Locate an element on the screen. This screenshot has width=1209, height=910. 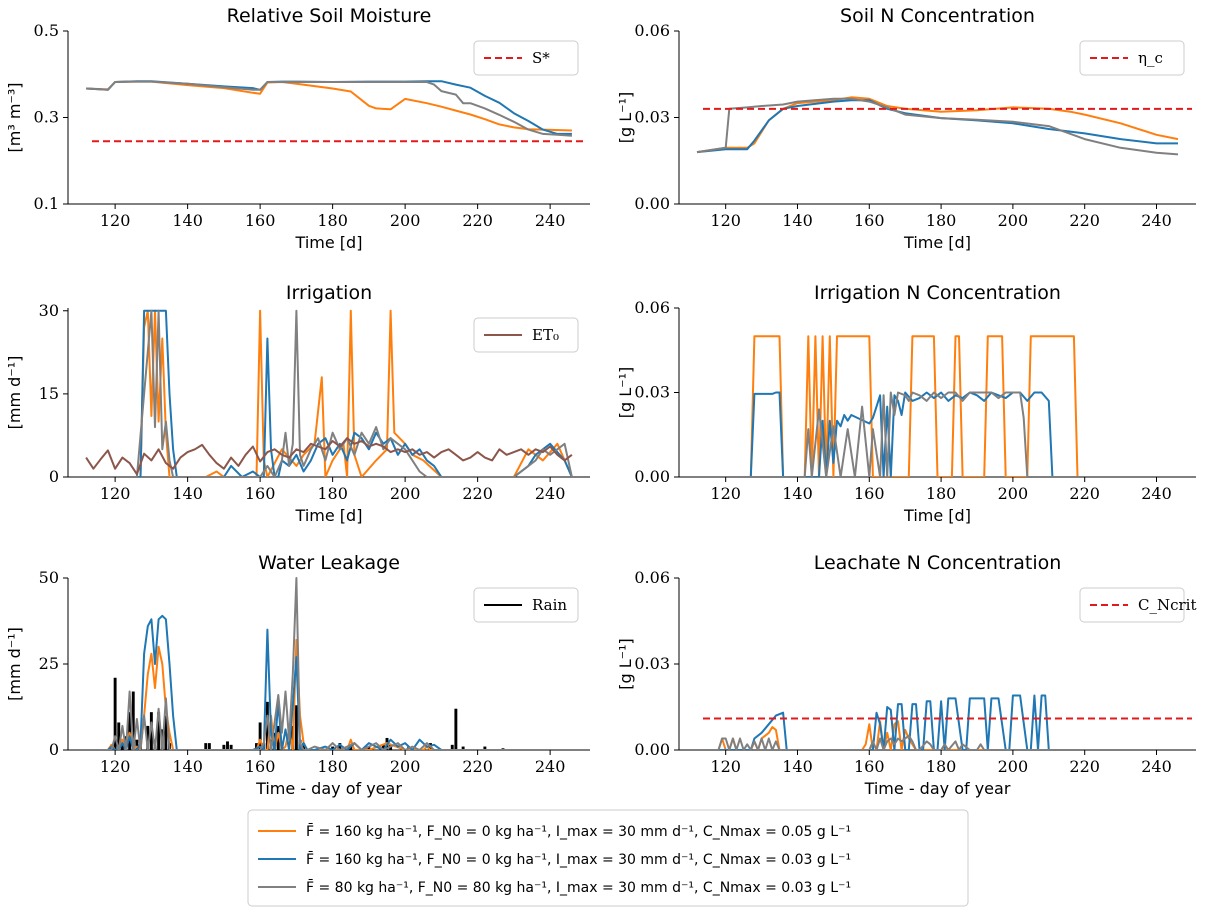
panel-5-xtick-label: 180 is located at coordinates (332, 766).